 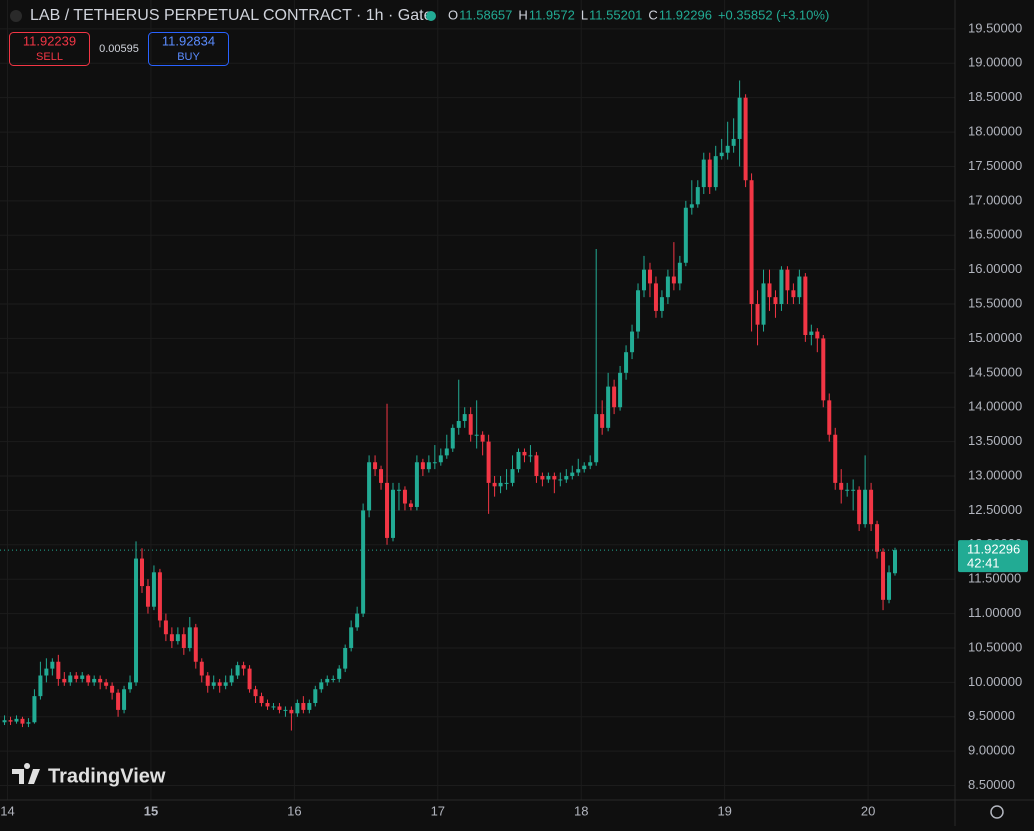 What do you see at coordinates (995, 96) in the screenshot?
I see `y-tick-label: 18.50000` at bounding box center [995, 96].